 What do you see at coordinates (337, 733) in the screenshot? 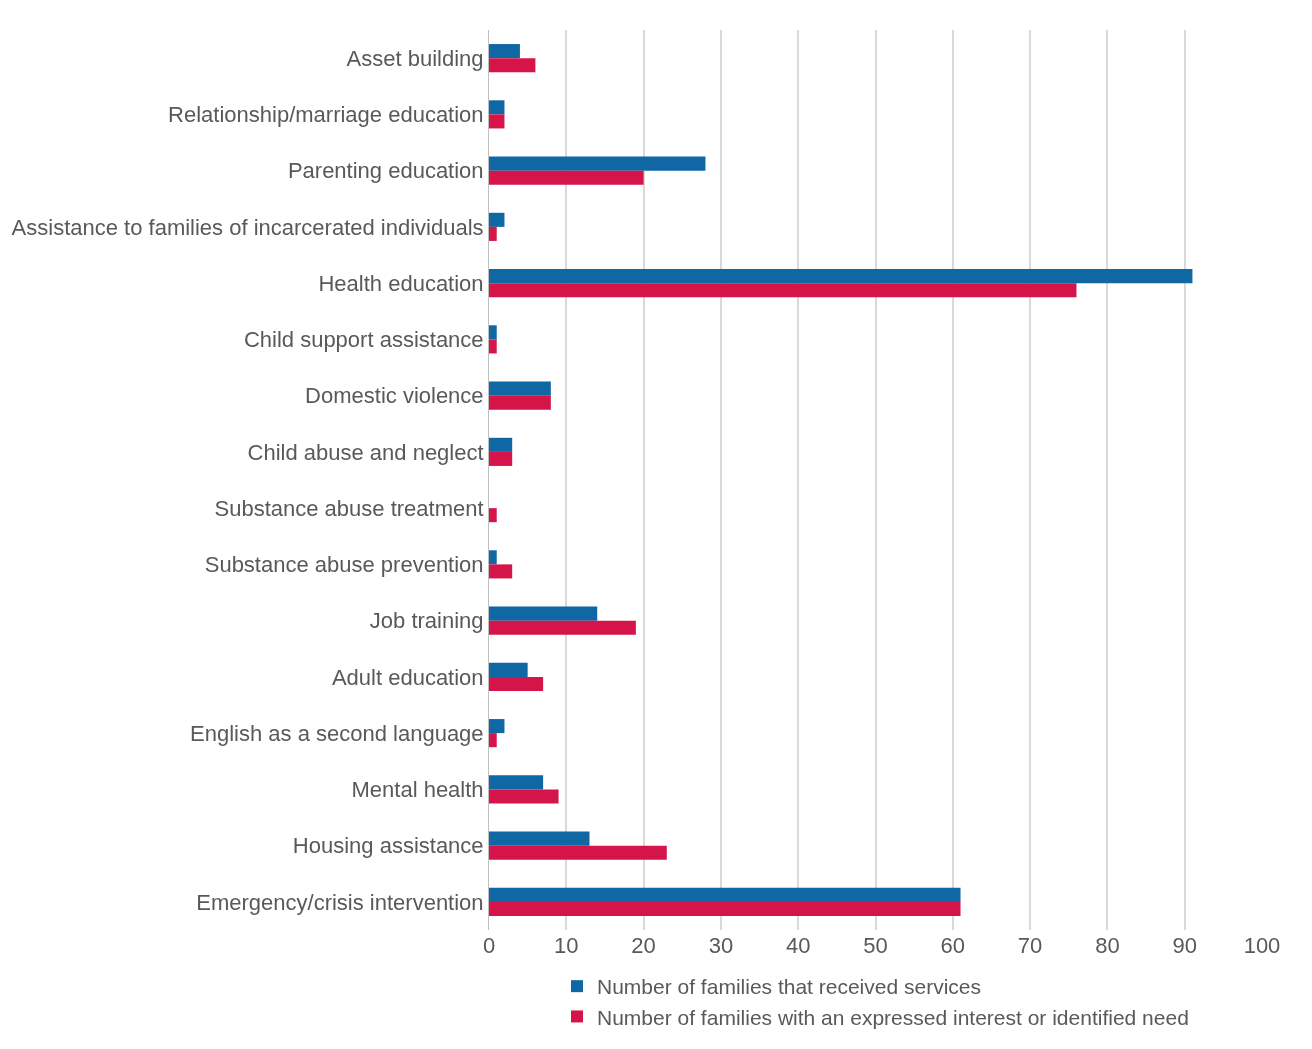
I see `y-tick-label: English as a second language` at bounding box center [337, 733].